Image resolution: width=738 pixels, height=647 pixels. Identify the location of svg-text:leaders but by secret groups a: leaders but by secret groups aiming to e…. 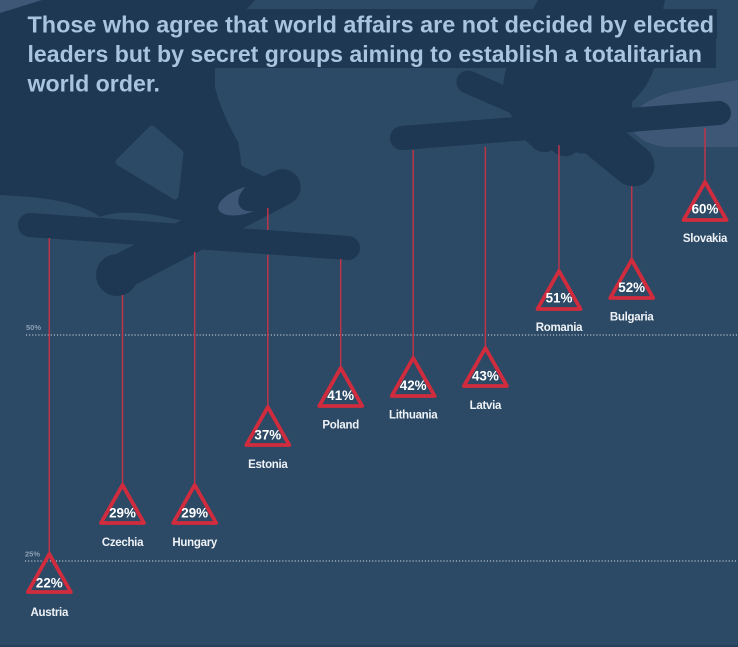
(365, 54).